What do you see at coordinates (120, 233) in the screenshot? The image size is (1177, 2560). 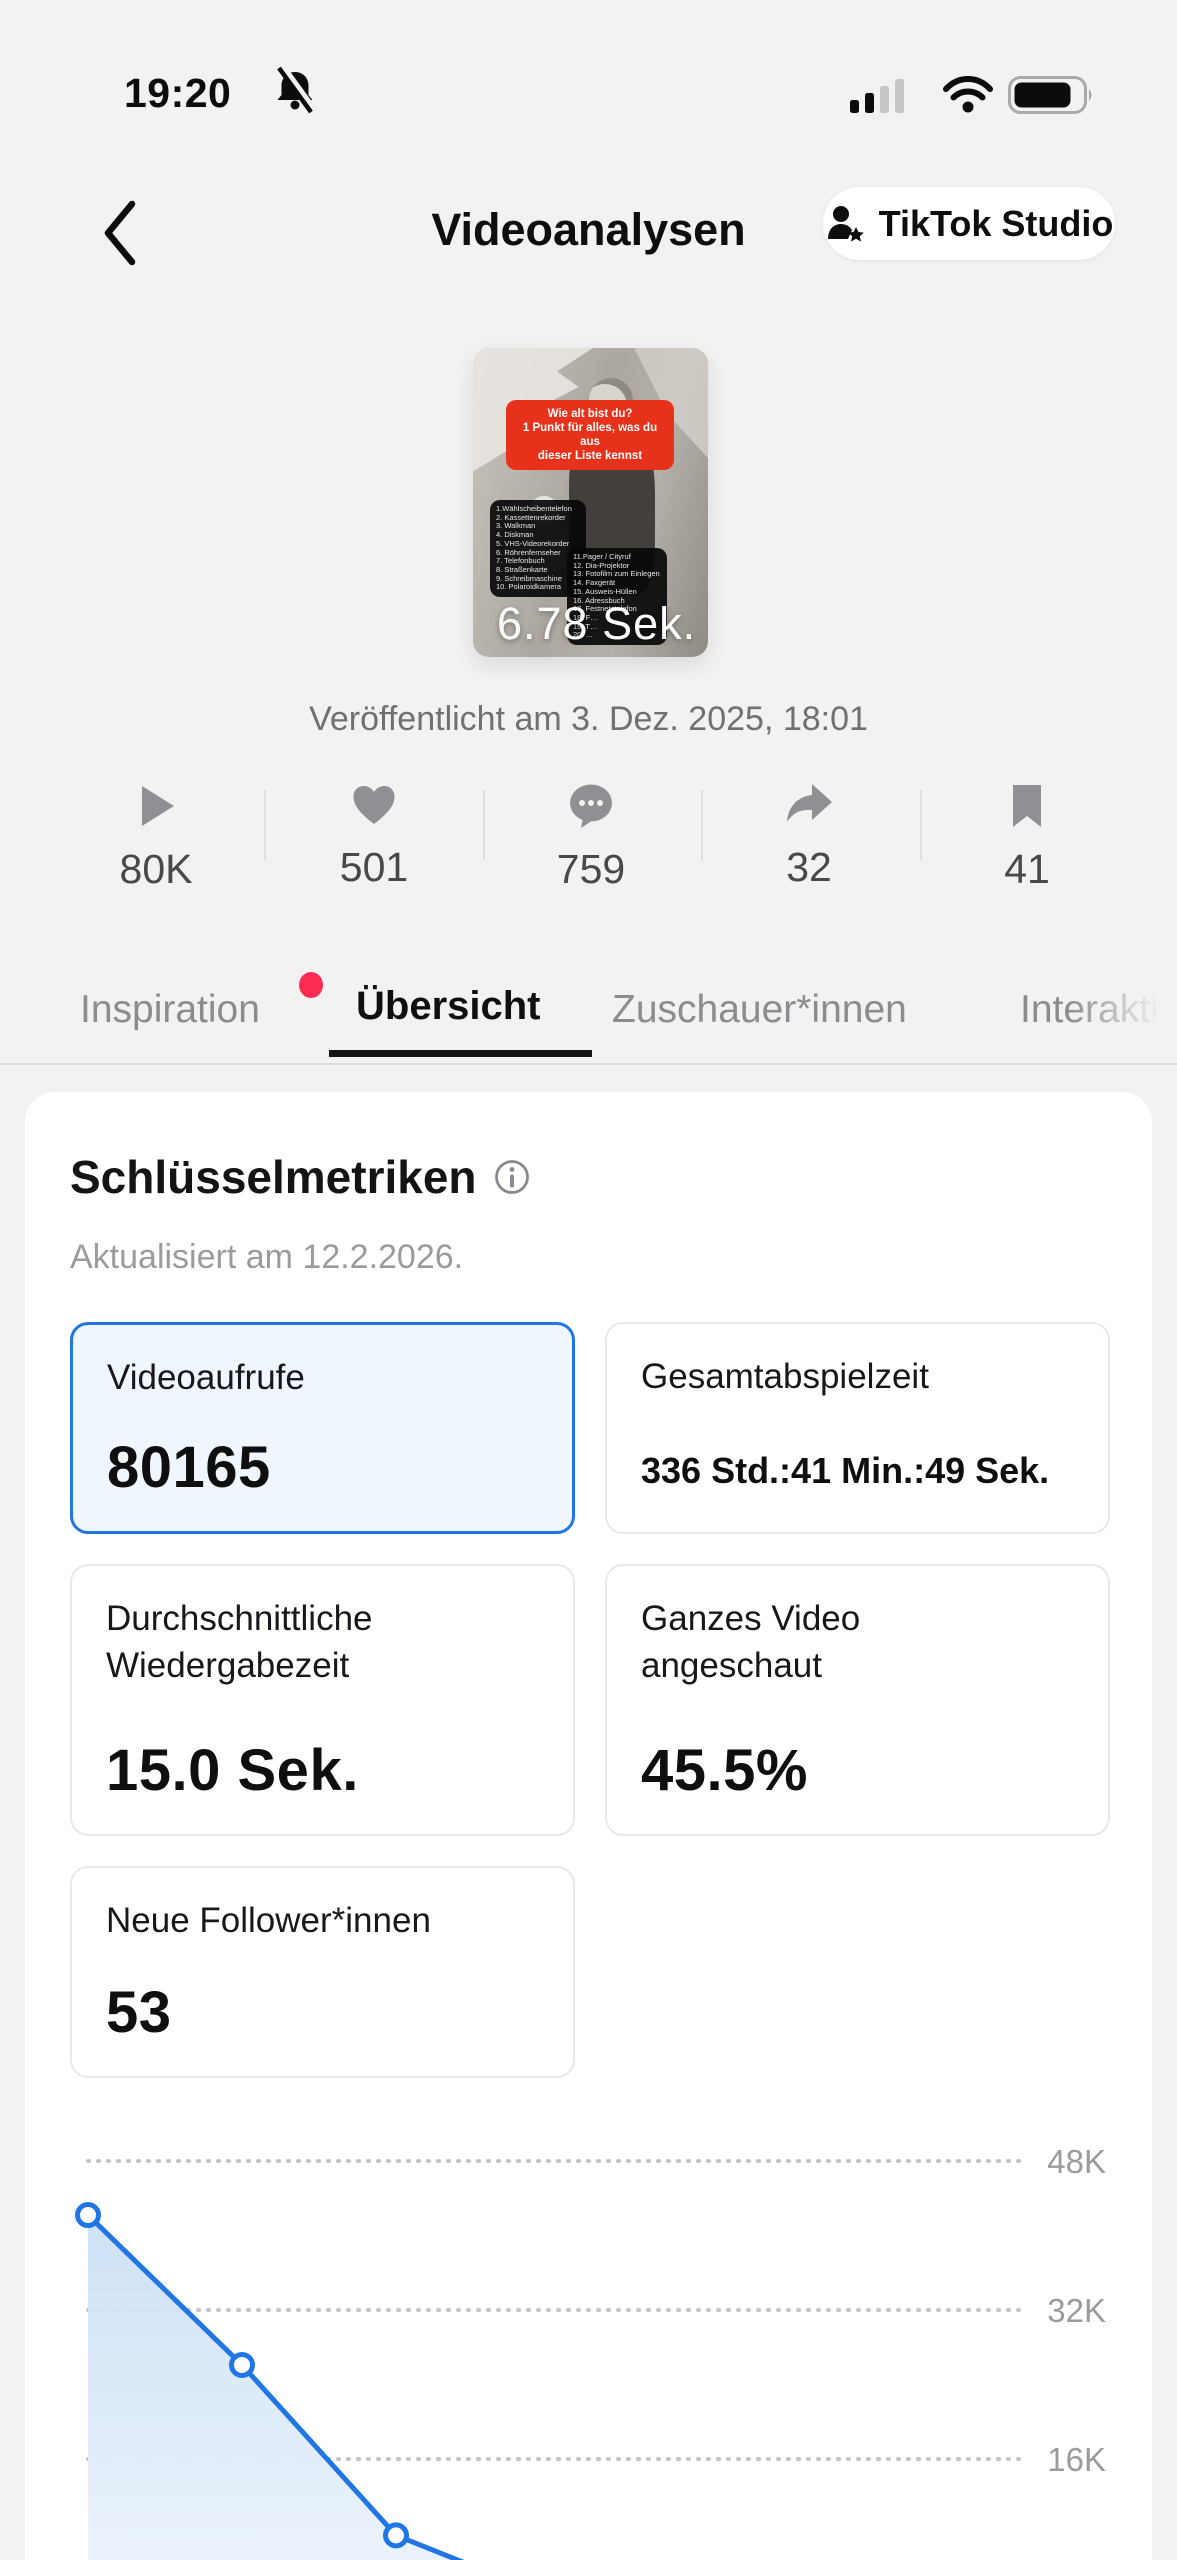 I see `back-button` at bounding box center [120, 233].